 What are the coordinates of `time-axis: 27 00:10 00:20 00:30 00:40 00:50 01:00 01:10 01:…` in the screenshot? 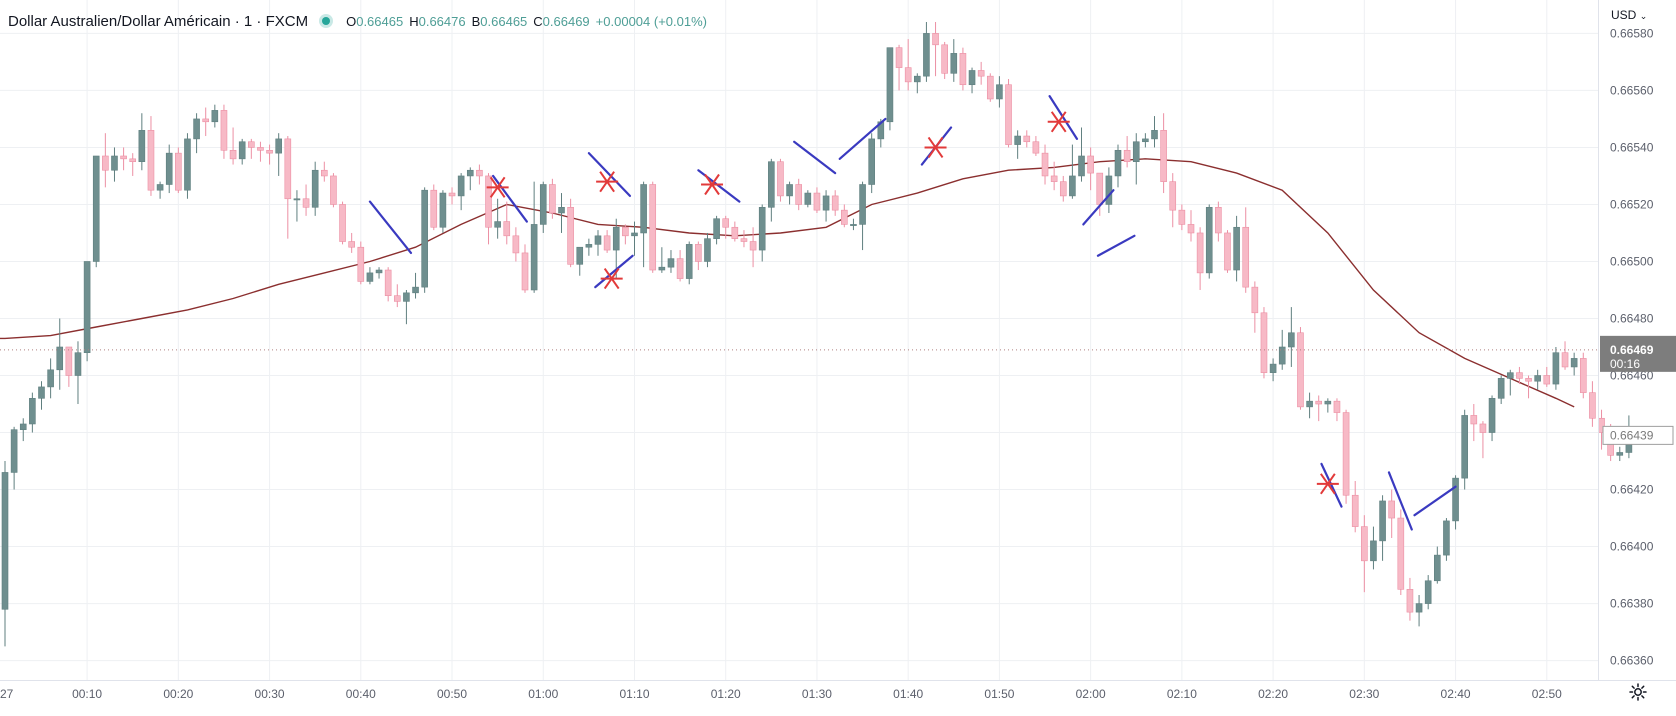 It's located at (781, 694).